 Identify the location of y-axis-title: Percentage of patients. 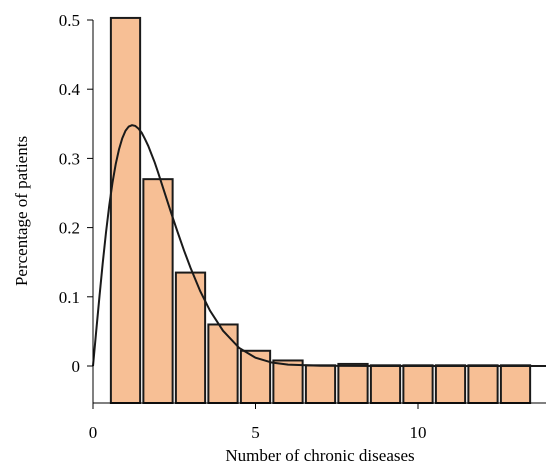
(21, 211).